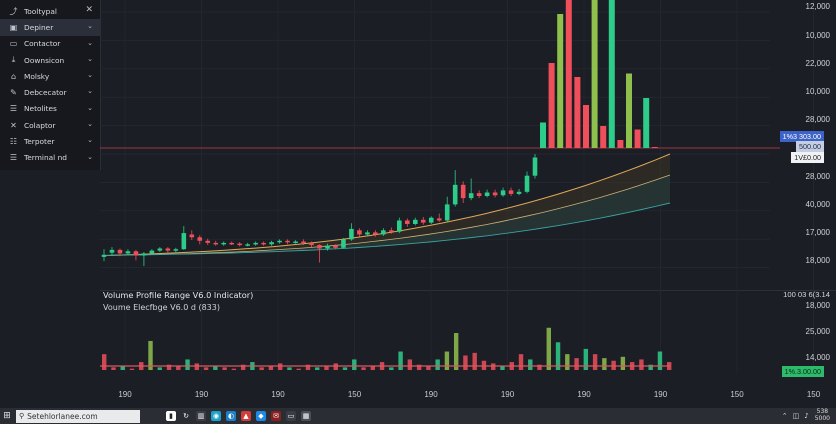 This screenshot has height=424, width=836. What do you see at coordinates (13, 109) in the screenshot?
I see `list-icon: ☰` at bounding box center [13, 109].